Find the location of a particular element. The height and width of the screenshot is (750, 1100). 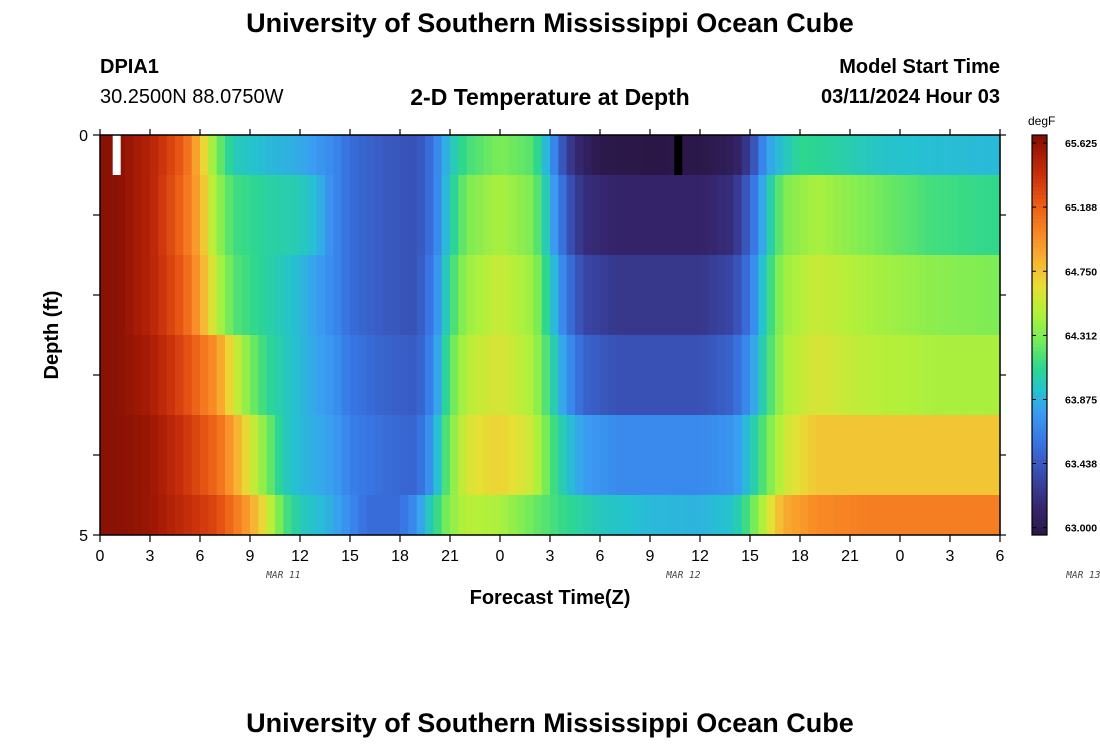

x-date-label: MAR 13 is located at coordinates (1082, 575).